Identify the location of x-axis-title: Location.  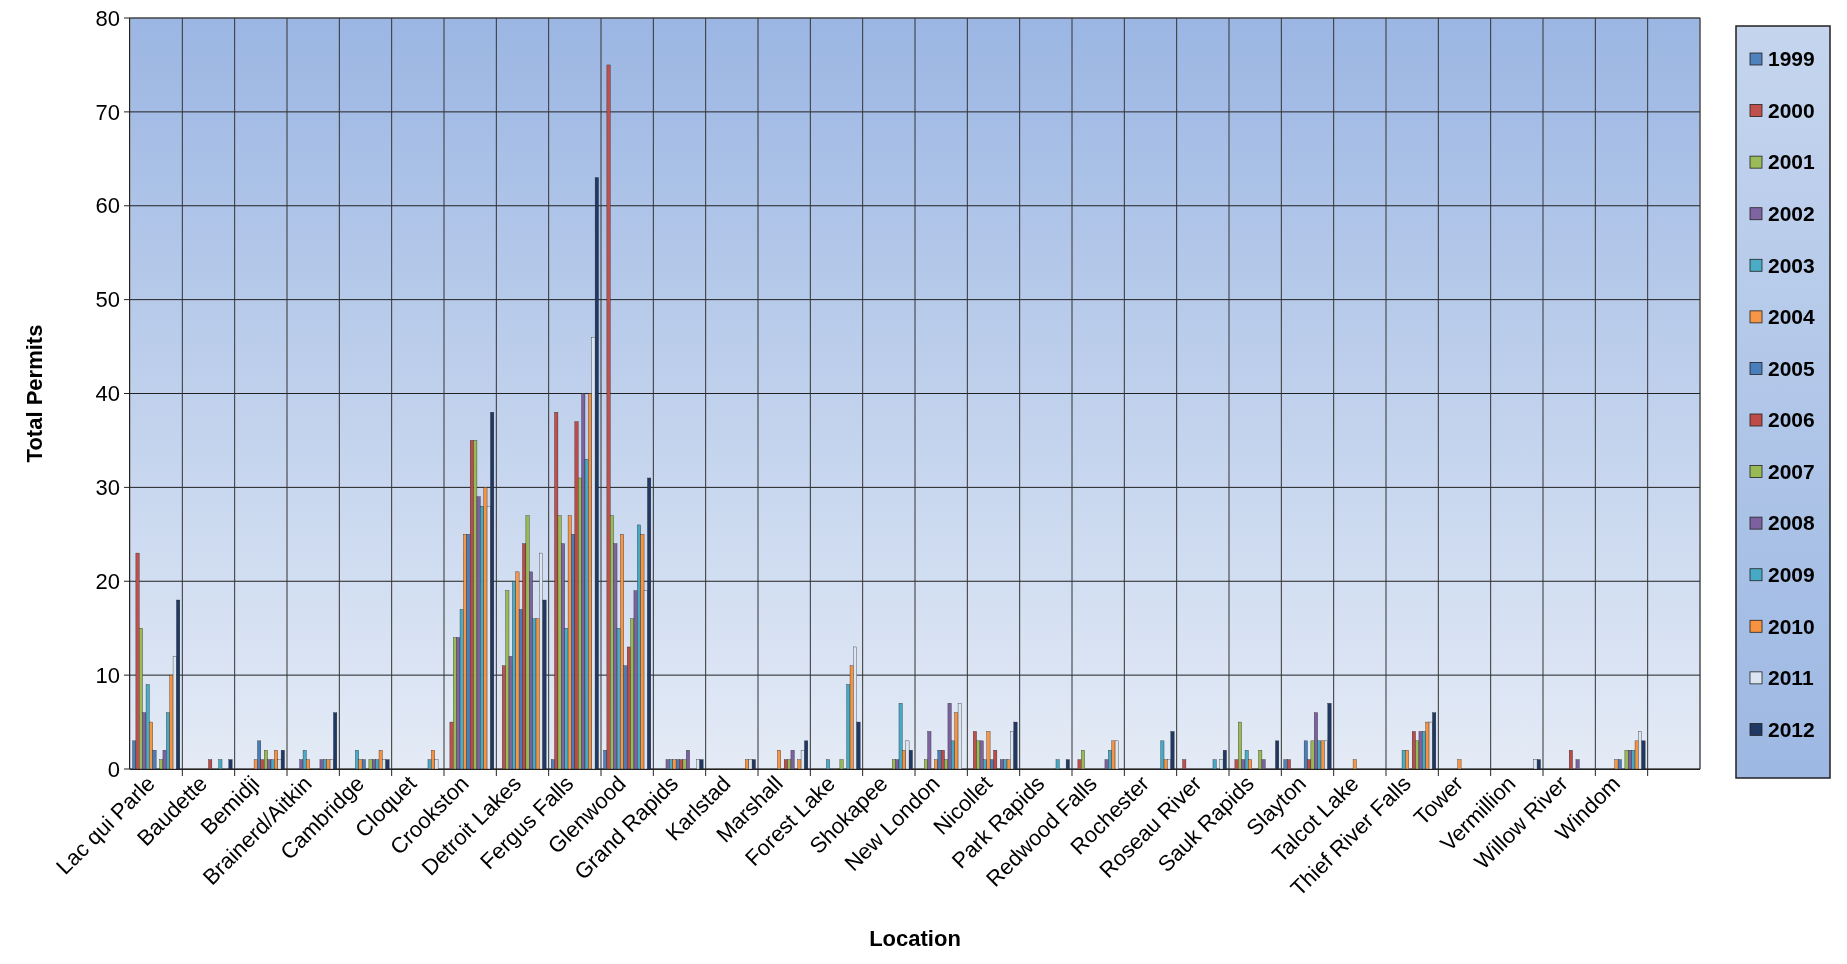
(915, 938).